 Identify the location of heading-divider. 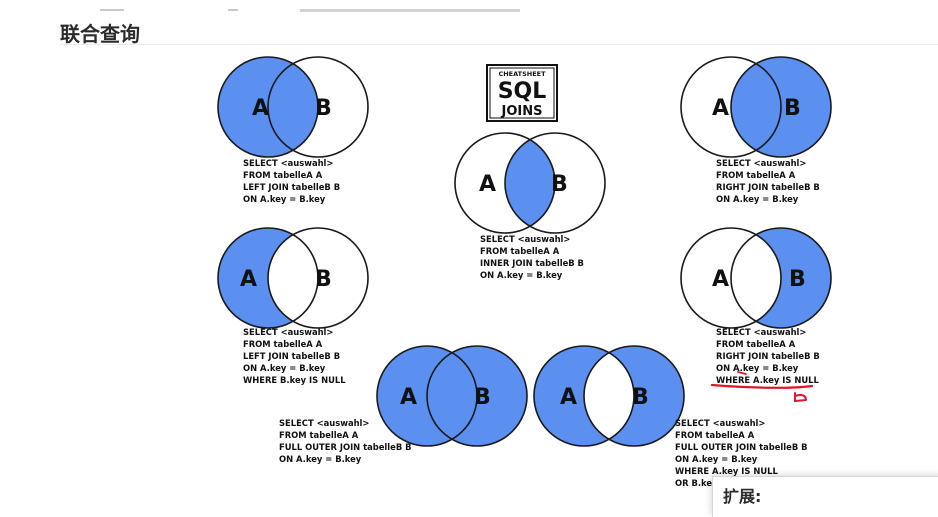
(499, 44).